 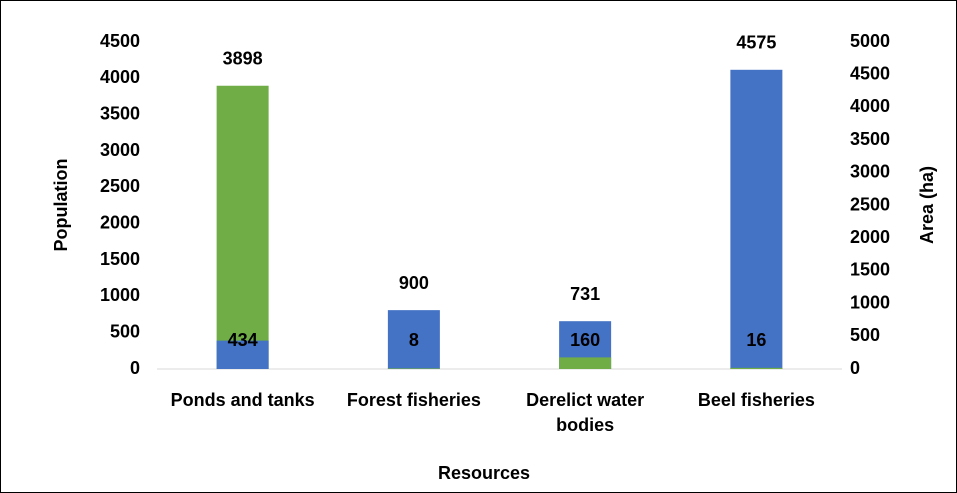 What do you see at coordinates (120, 77) in the screenshot?
I see `y-tick-label: 4000` at bounding box center [120, 77].